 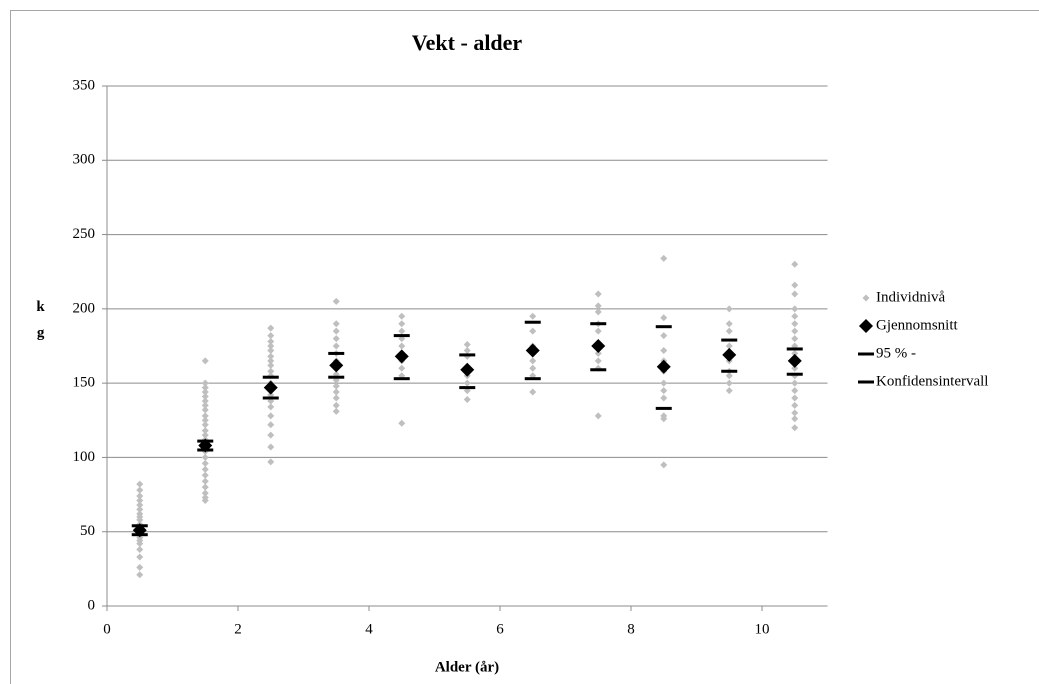 I want to click on y-tick-label: 250, so click(x=84, y=234).